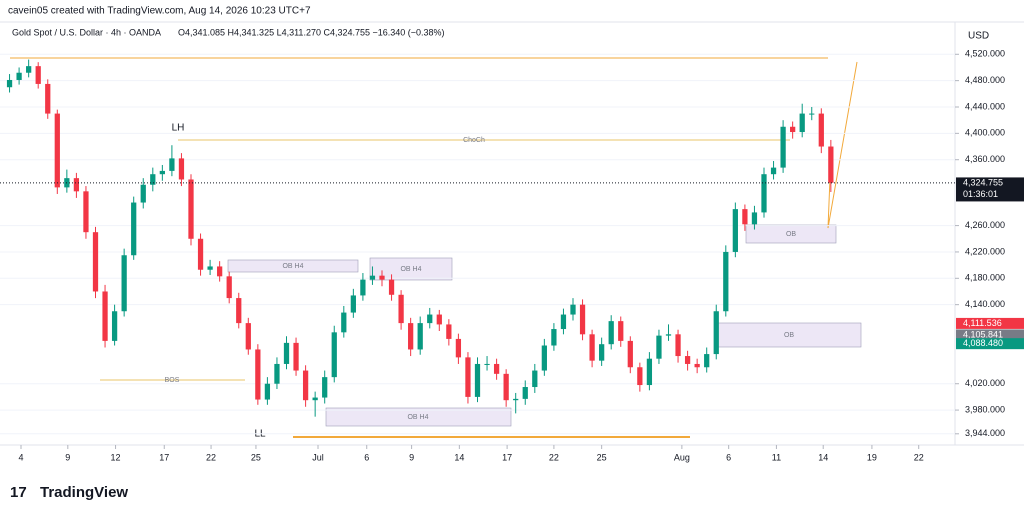  I want to click on y-tick-label: 4,180.000, so click(985, 278).